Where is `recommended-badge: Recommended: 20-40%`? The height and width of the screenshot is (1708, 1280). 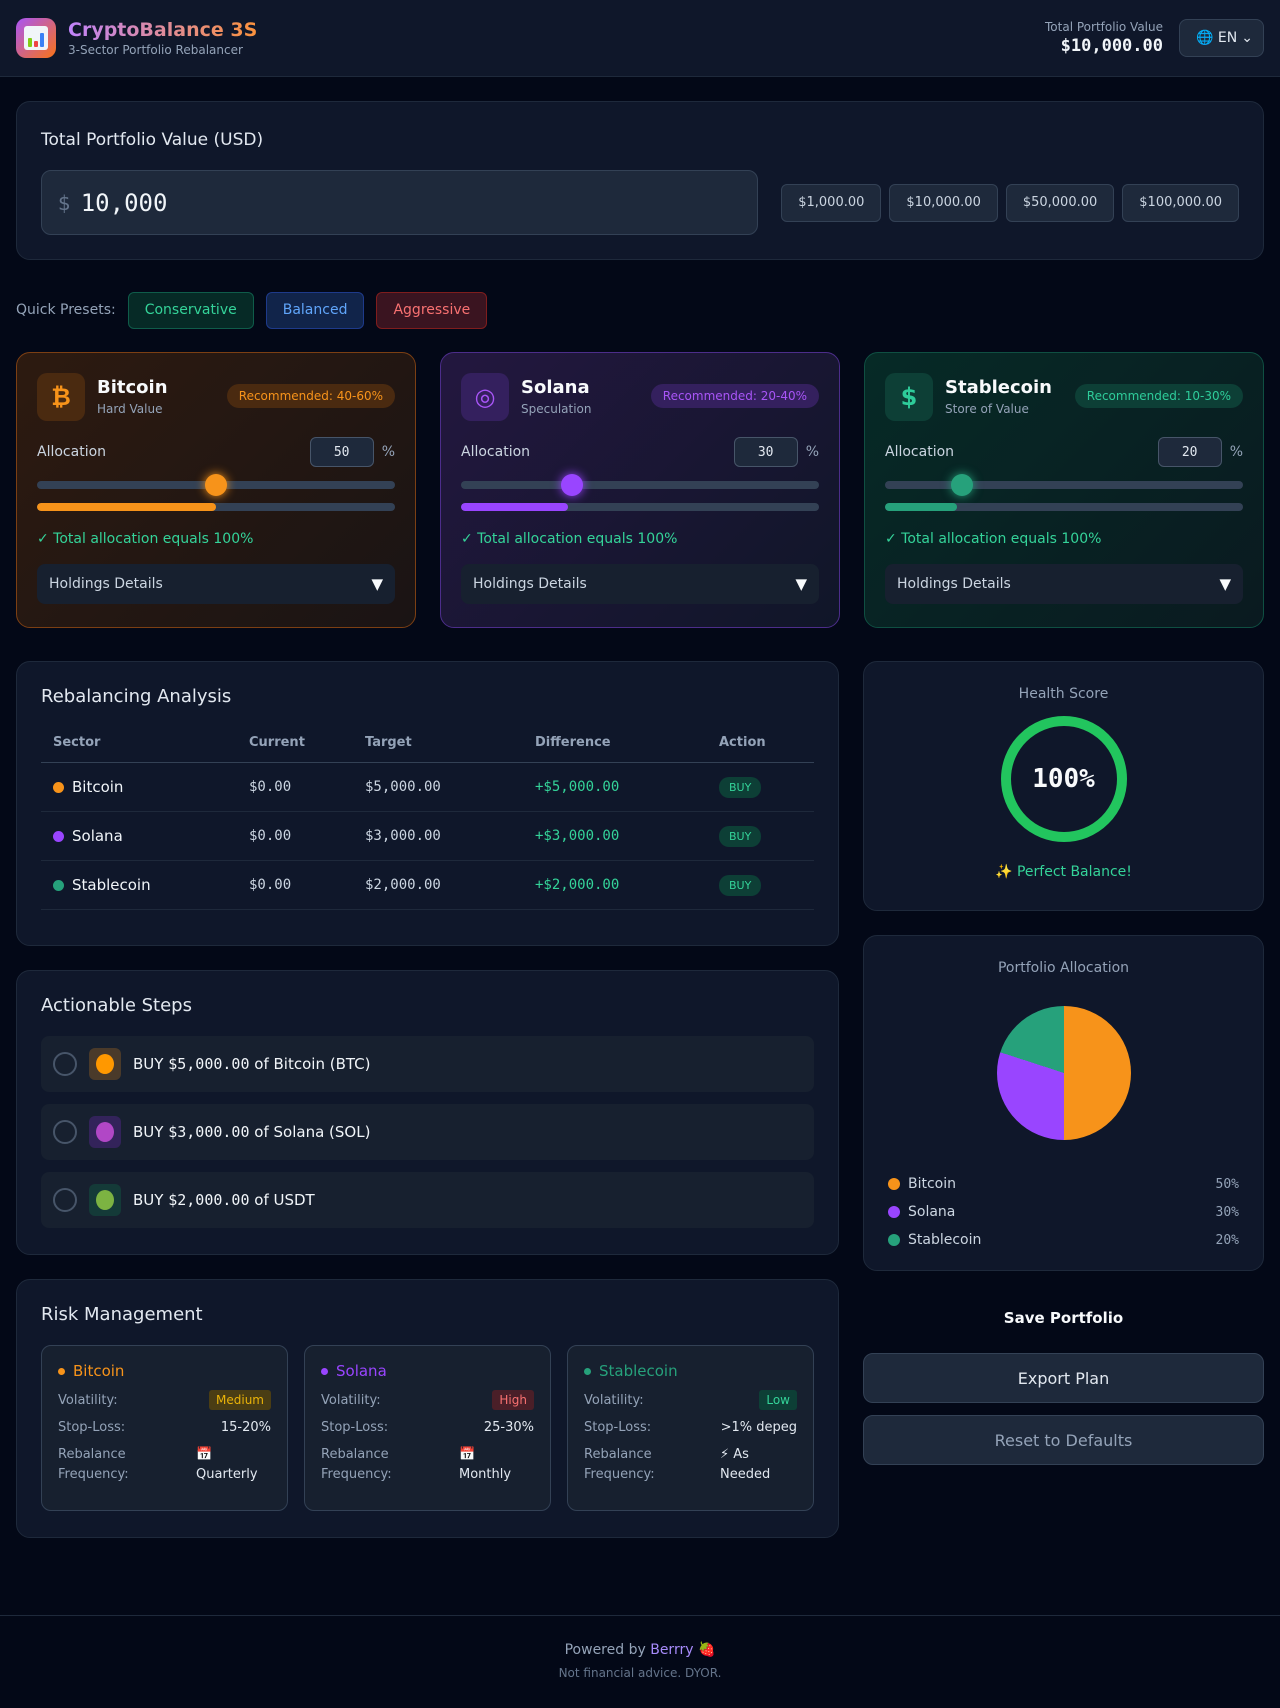 recommended-badge: Recommended: 20-40% is located at coordinates (734, 396).